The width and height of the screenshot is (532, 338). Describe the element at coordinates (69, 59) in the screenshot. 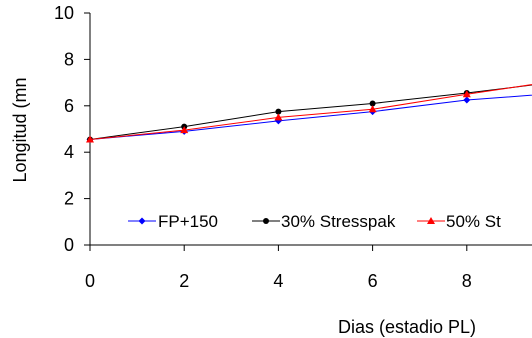

I see `y-tick-label: 8` at that location.